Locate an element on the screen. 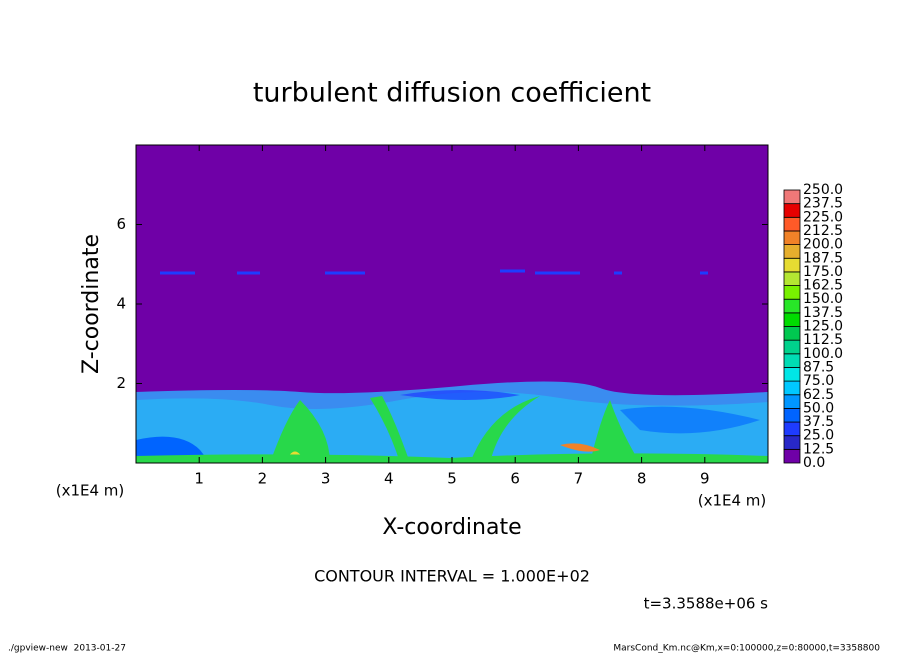  colorbar-label: 87.5 is located at coordinates (818, 367).